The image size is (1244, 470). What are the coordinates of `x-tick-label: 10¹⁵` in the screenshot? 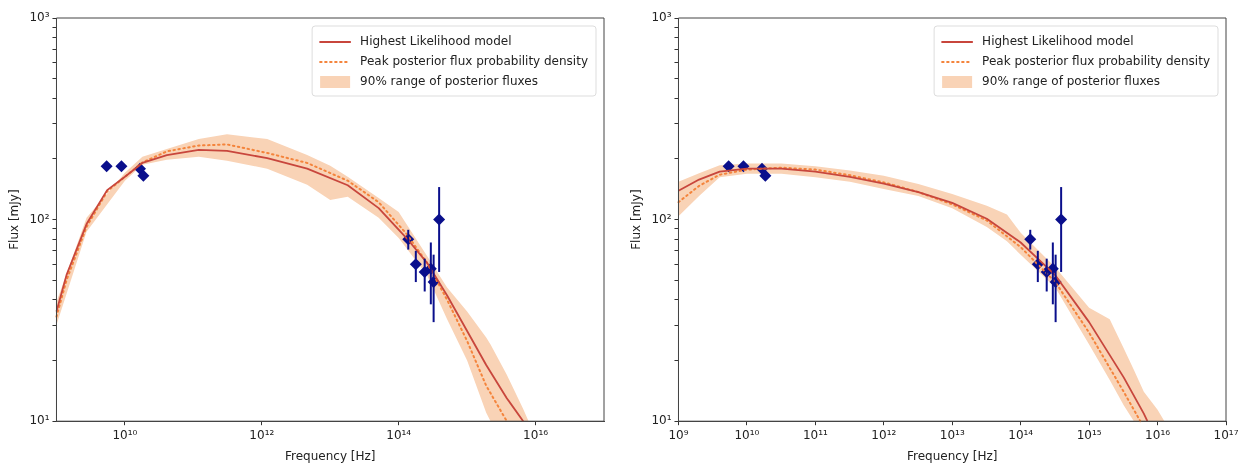 It's located at (1089, 434).